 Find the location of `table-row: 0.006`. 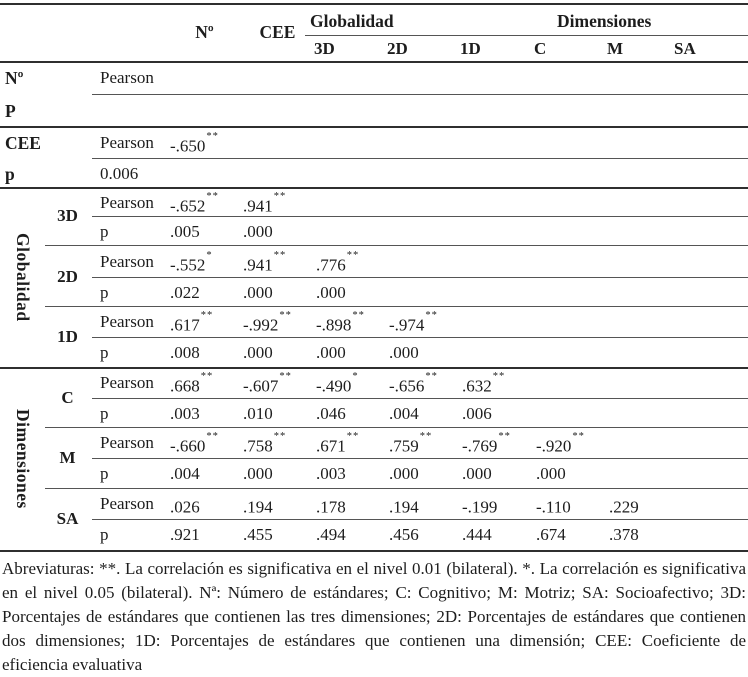

table-row: 0.006 is located at coordinates (374, 174).